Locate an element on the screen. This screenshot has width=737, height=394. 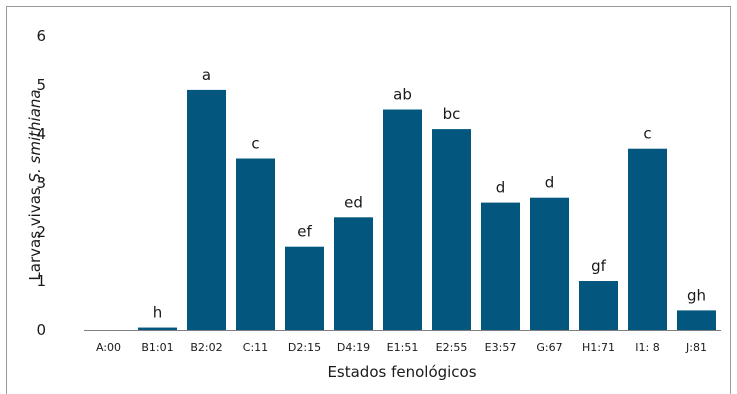
significance-label: h is located at coordinates (158, 313).